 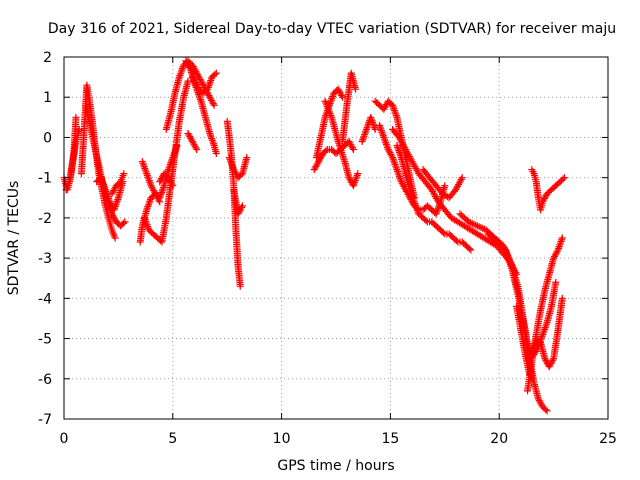 I want to click on x-tick-labels: 0 5 10 15 20 25, so click(x=338, y=439).